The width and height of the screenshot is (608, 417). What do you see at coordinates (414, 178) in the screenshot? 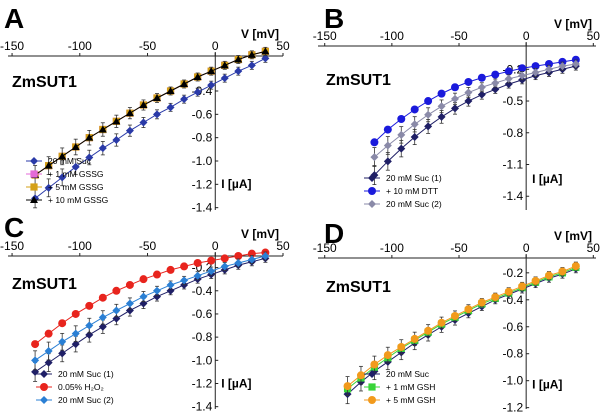
I see `legend-label: 20 mM Suc (1)` at bounding box center [414, 178].